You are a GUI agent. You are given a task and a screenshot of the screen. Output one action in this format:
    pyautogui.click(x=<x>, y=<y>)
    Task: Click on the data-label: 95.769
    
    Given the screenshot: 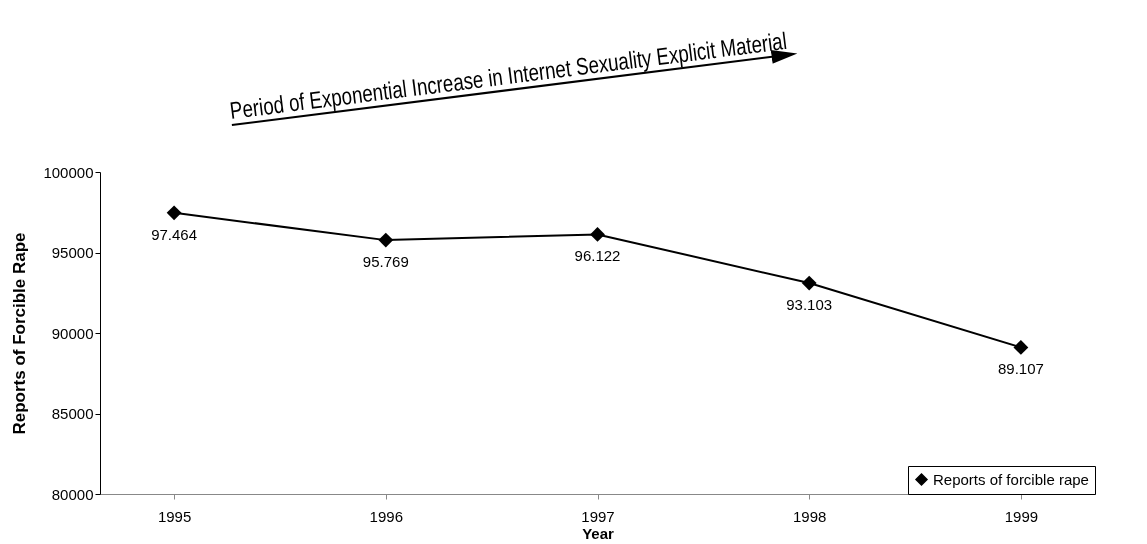 What is the action you would take?
    pyautogui.click(x=385, y=262)
    